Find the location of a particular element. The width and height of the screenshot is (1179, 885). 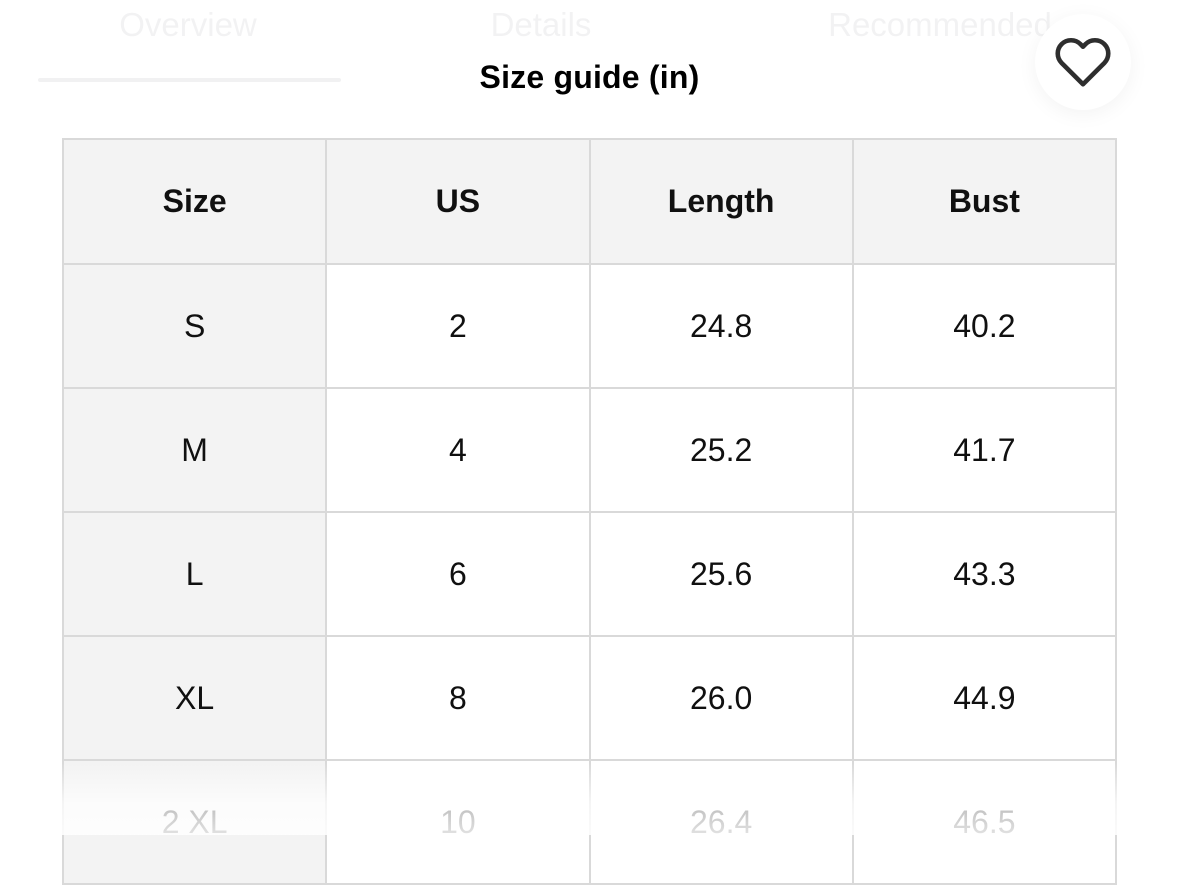

table-row: 2 XL 10 26.4 46.5 is located at coordinates (589, 822).